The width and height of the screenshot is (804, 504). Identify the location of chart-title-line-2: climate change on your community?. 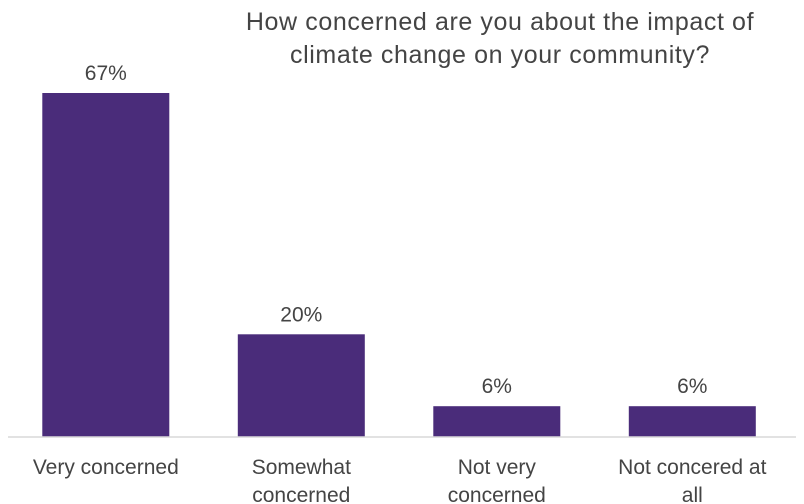
(500, 55).